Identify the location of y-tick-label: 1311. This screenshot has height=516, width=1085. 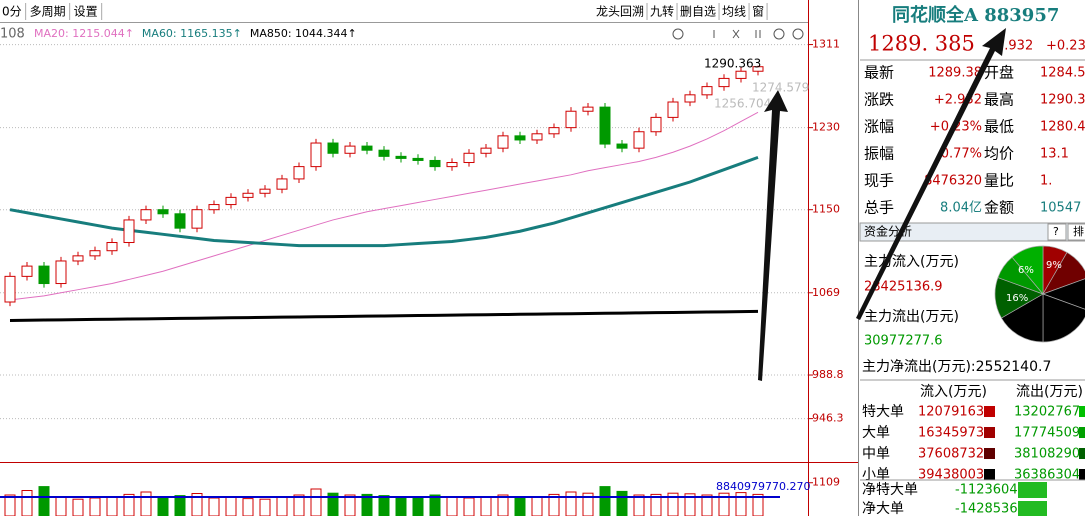
(826, 44).